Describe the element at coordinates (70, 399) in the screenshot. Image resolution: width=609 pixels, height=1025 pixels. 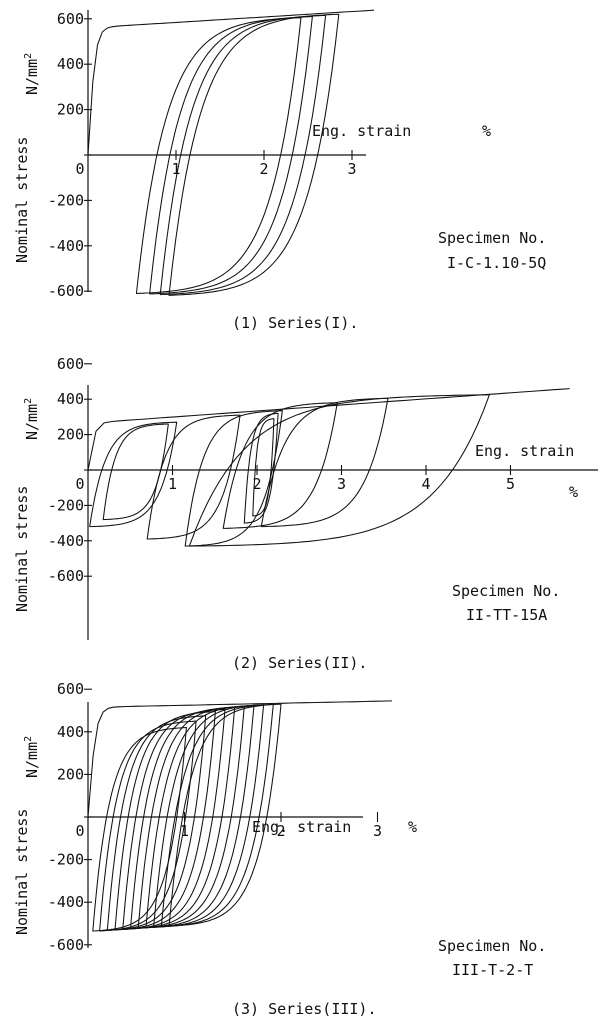
I see `panel-2-y-tick-label: 400` at that location.